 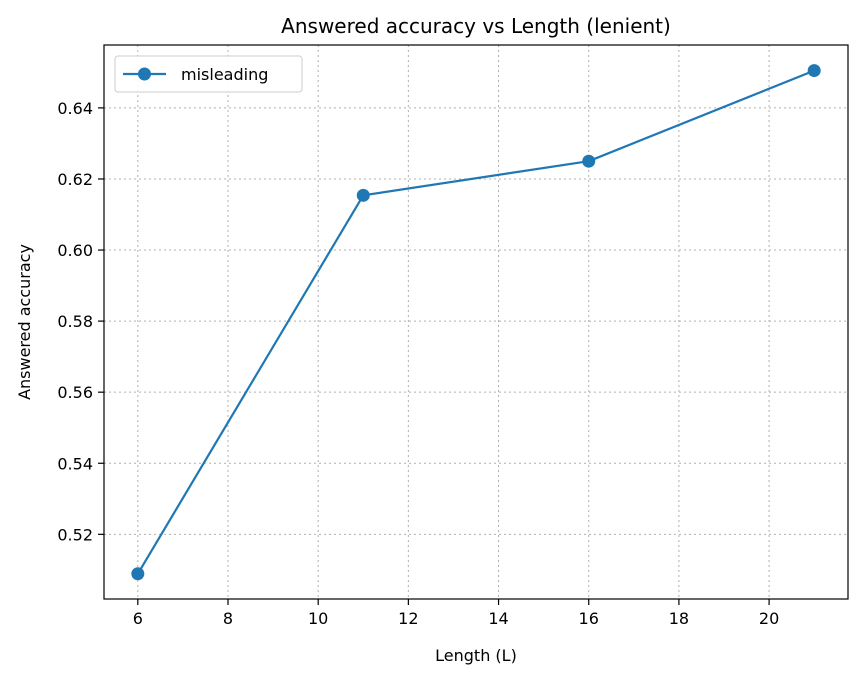 What do you see at coordinates (476, 655) in the screenshot?
I see `x-axis-label: Length (L)` at bounding box center [476, 655].